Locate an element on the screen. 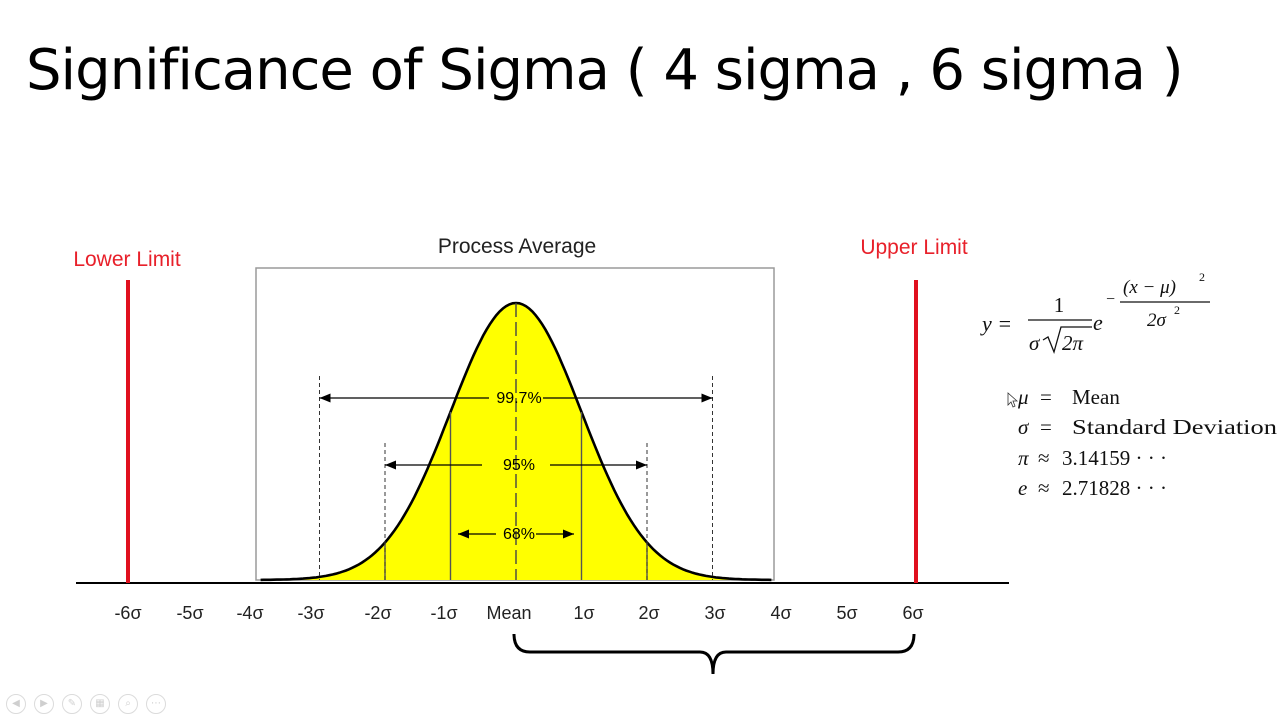 The width and height of the screenshot is (1280, 720). legend-symbol: μ is located at coordinates (1023, 397).